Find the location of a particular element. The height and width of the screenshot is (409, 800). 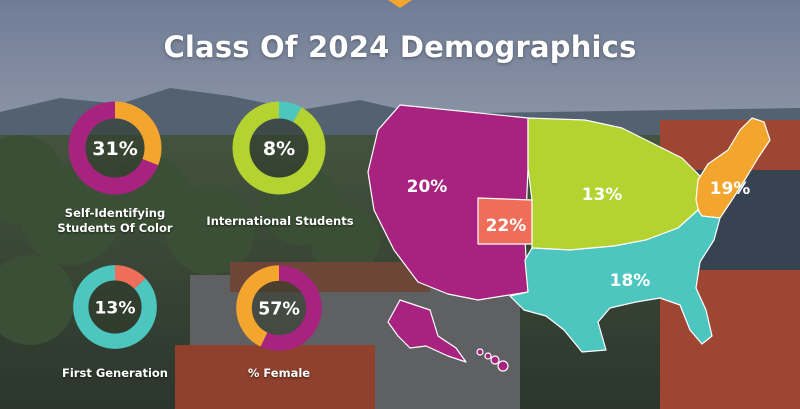

region-south is located at coordinates (615, 281).